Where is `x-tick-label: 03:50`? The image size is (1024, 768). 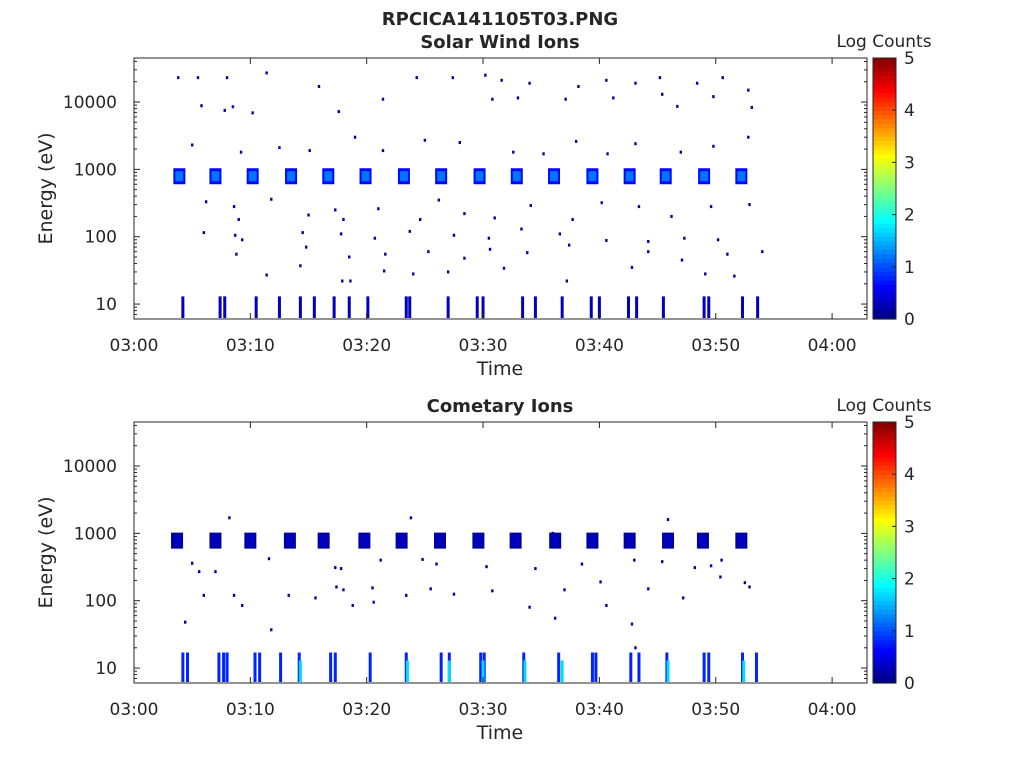 x-tick-label: 03:50 is located at coordinates (715, 346).